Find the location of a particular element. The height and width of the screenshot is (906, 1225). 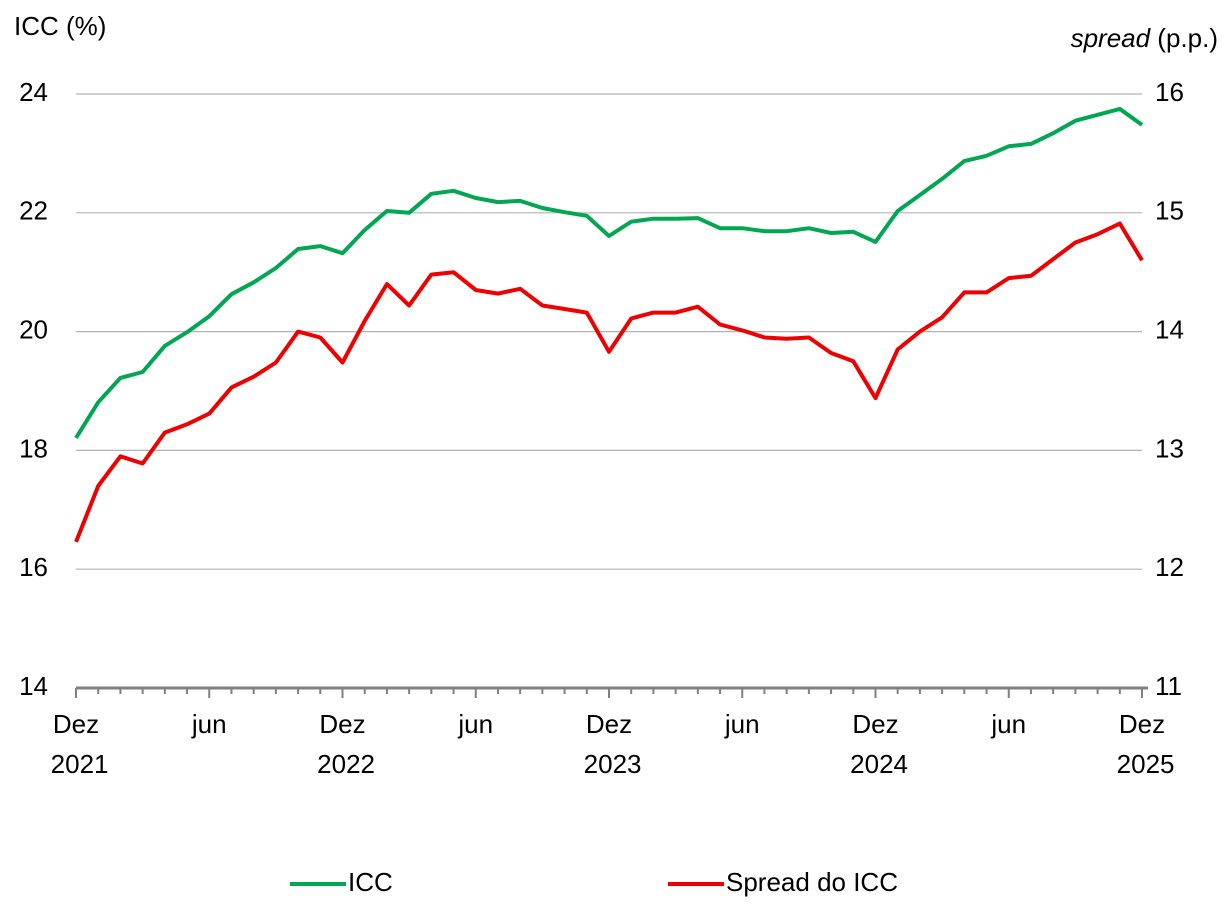

x-tick-label: Dez 2021 is located at coordinates (75, 744).